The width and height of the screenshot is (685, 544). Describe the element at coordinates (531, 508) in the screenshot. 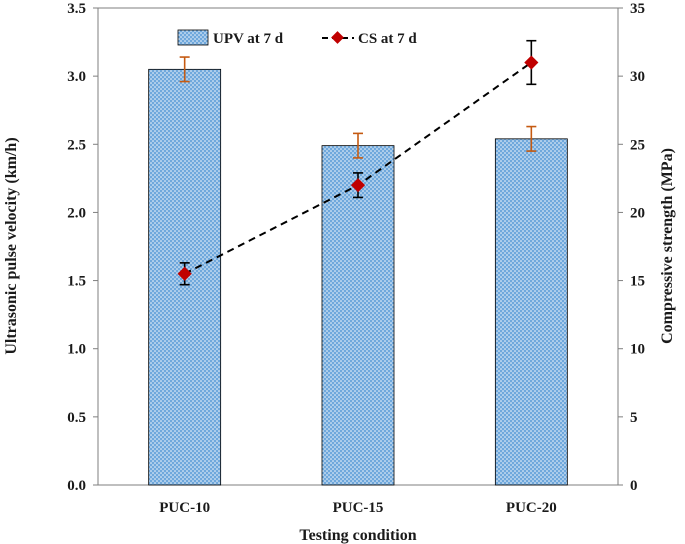

I see `x-tick-label: PUC-20` at that location.